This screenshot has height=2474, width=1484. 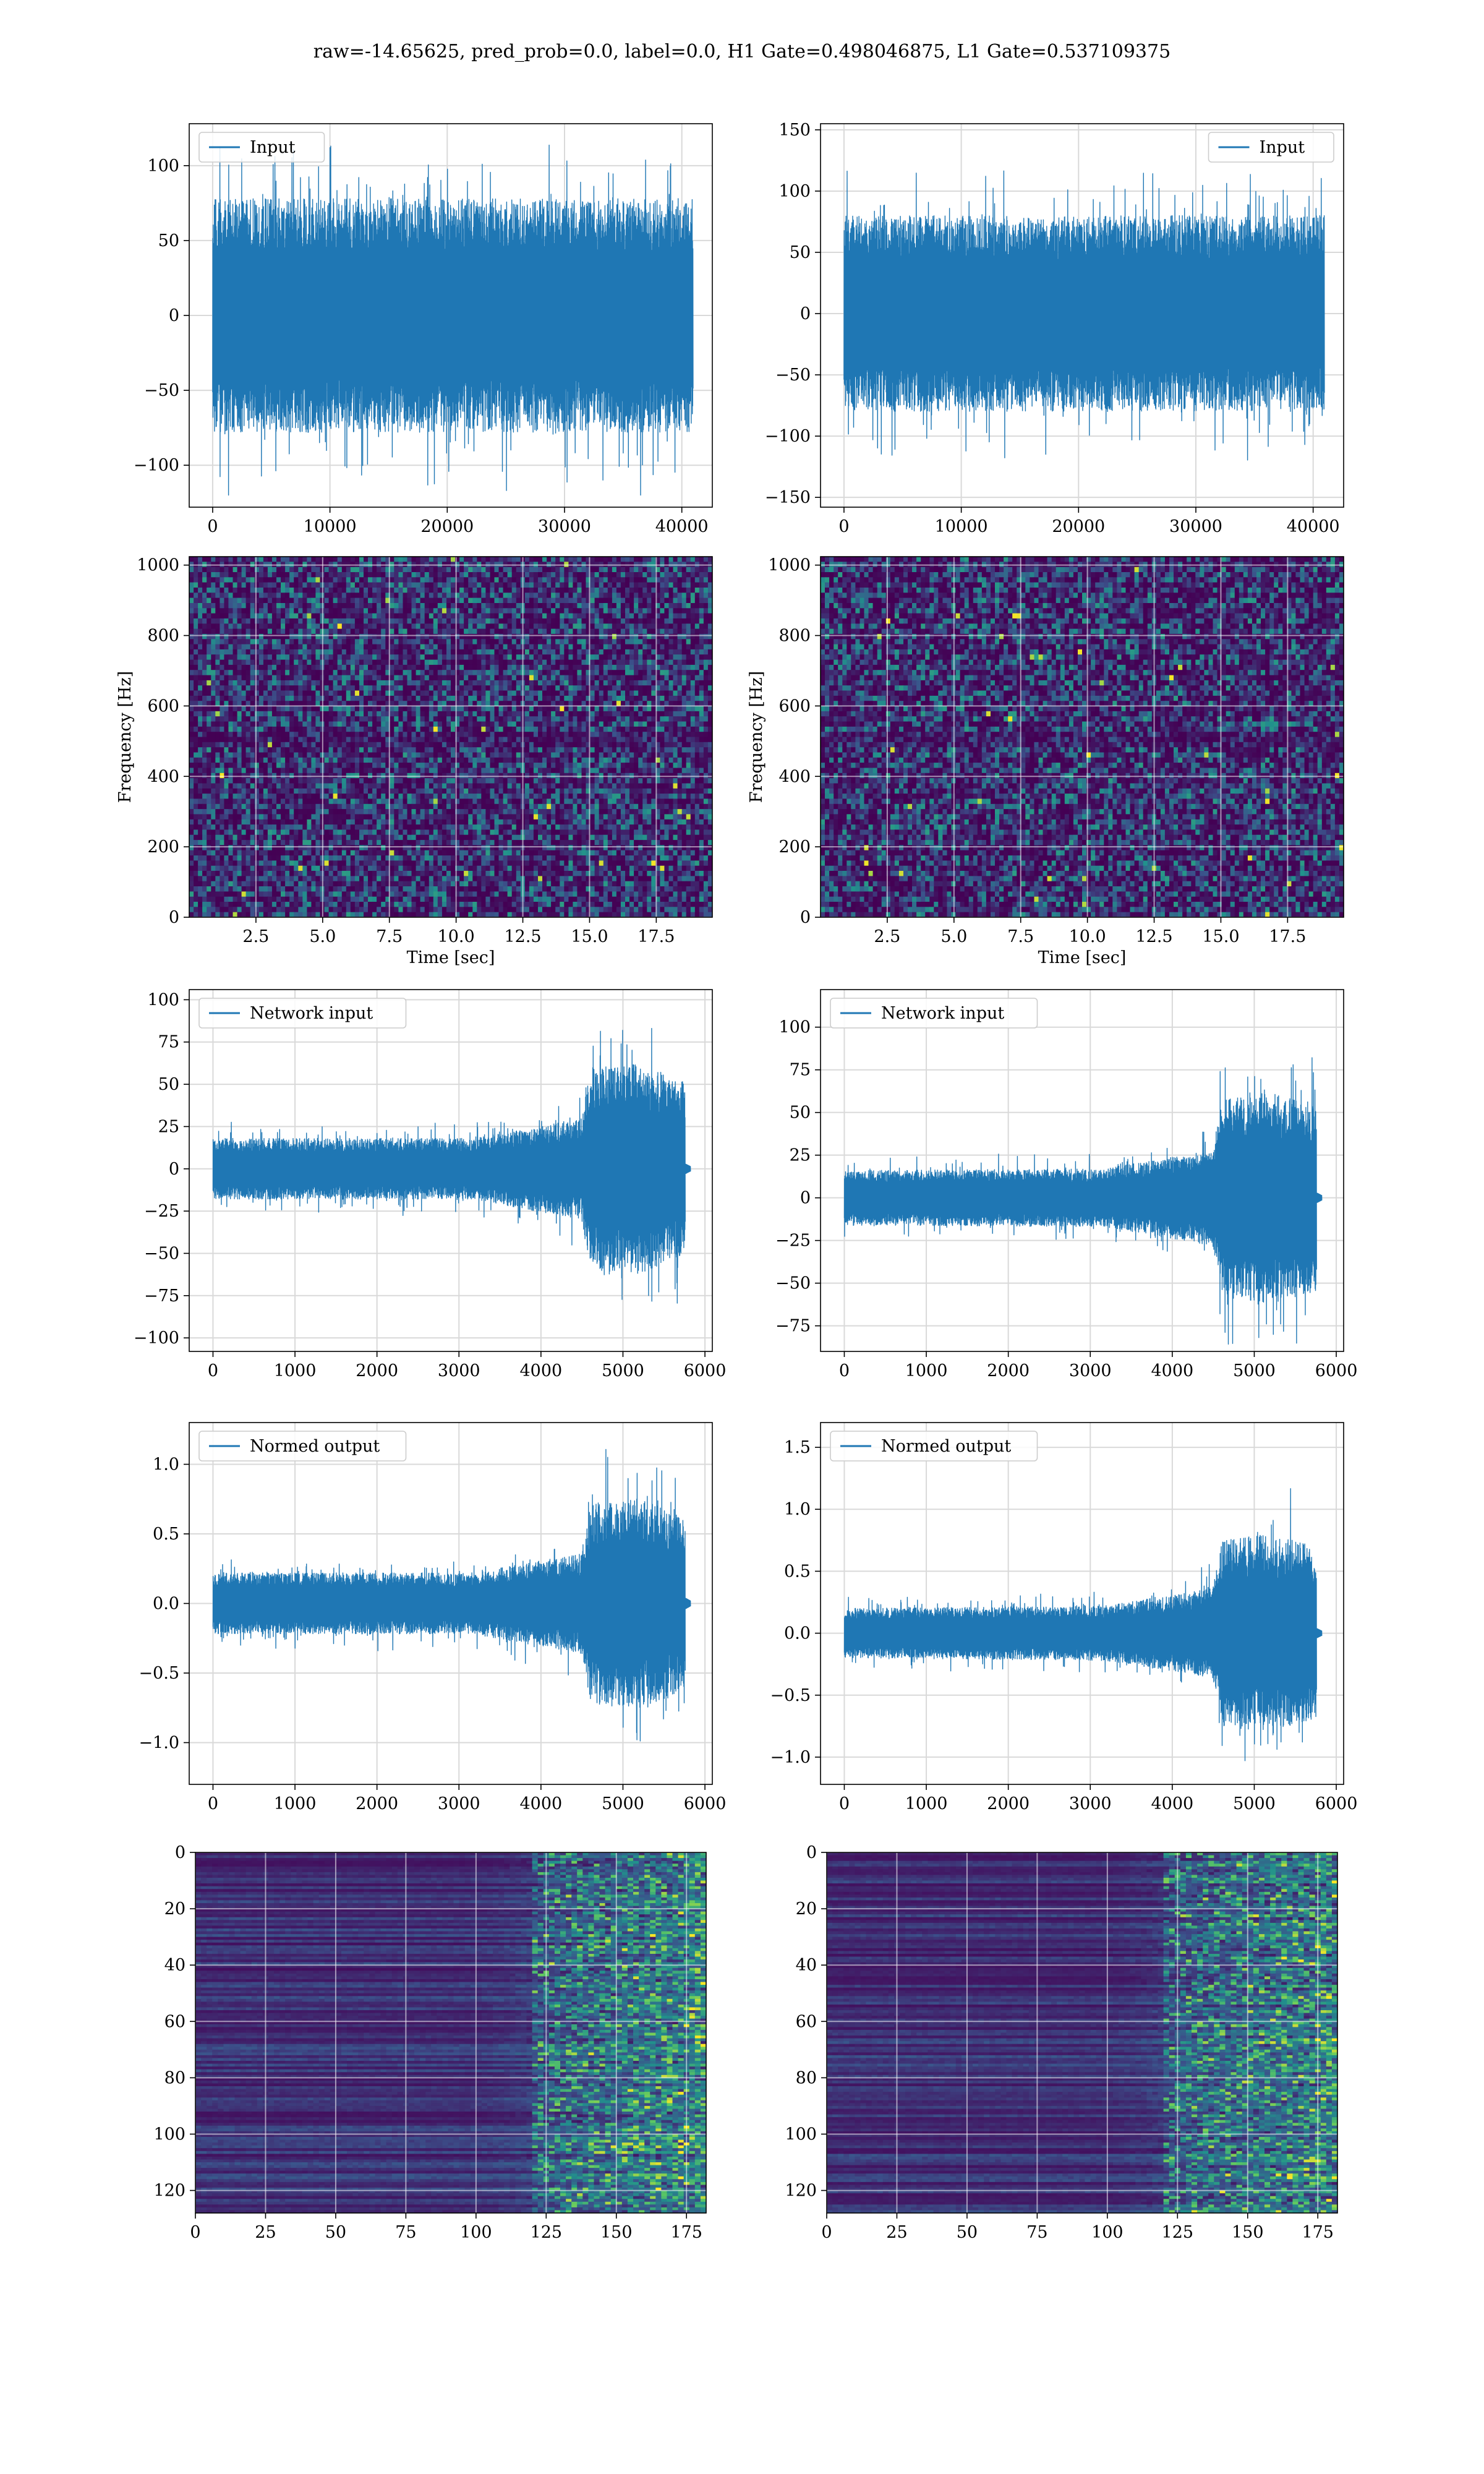 I want to click on h1-input-xtick-label: 30000, so click(x=564, y=526).